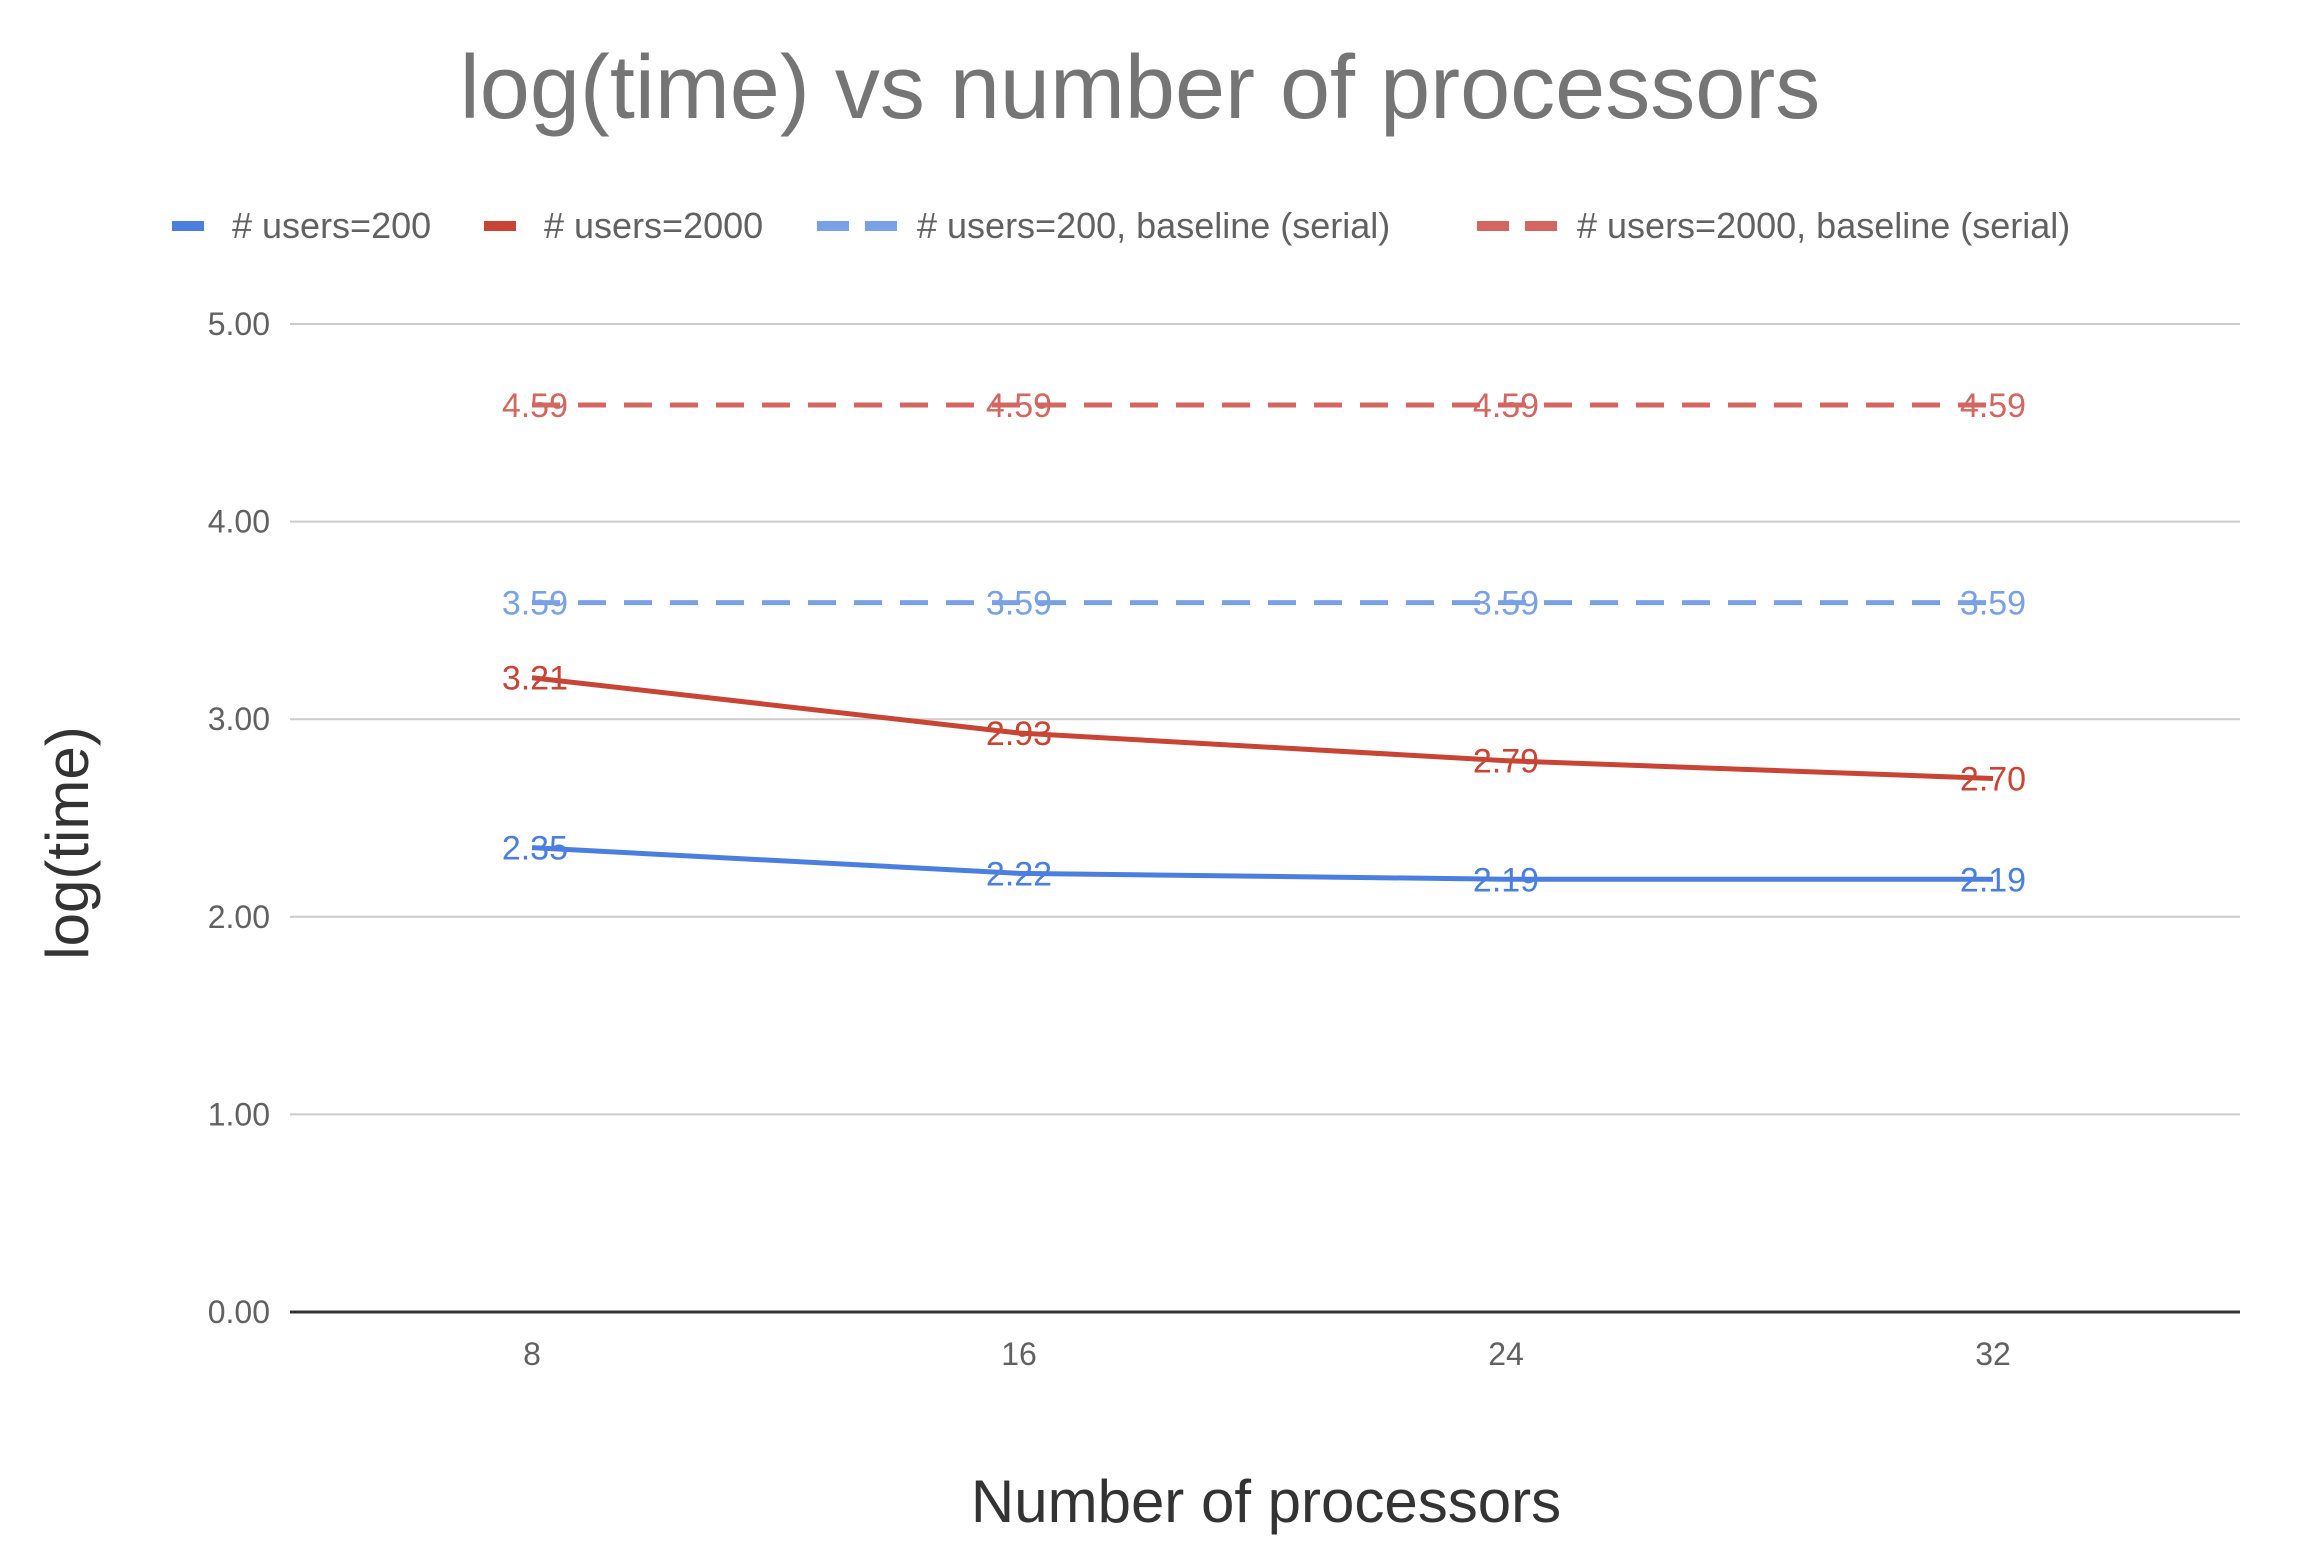 This screenshot has width=2324, height=1548. What do you see at coordinates (535, 679) in the screenshot?
I see `data-label: 3.21` at bounding box center [535, 679].